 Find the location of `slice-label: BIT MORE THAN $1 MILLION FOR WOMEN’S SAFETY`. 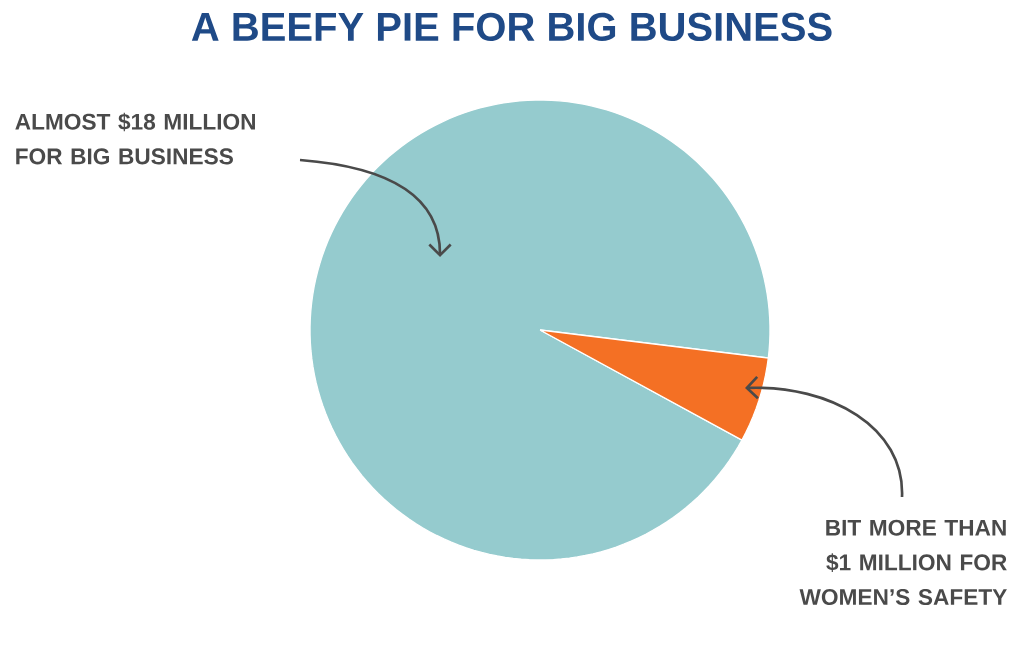

slice-label: BIT MORE THAN $1 MILLION FOR WOMEN’S SAFETY is located at coordinates (903, 562).